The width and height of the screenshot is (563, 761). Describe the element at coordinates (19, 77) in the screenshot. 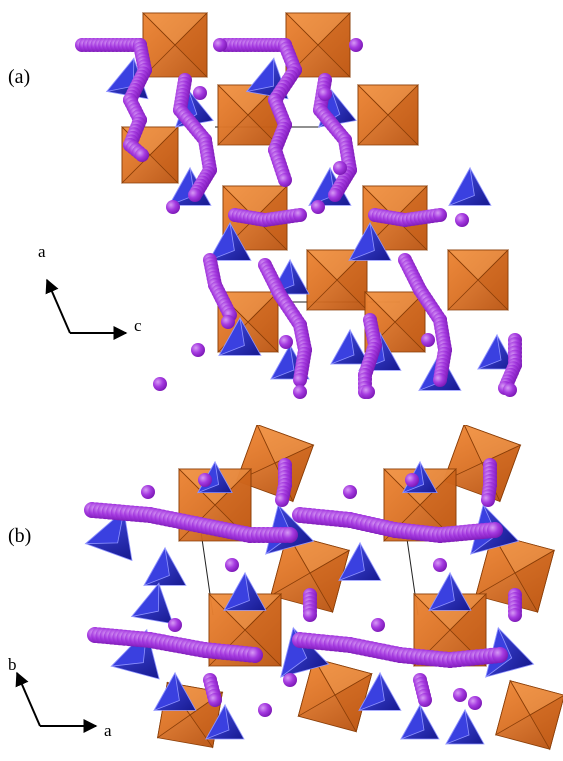

I see `panel-label-a: (a)` at that location.